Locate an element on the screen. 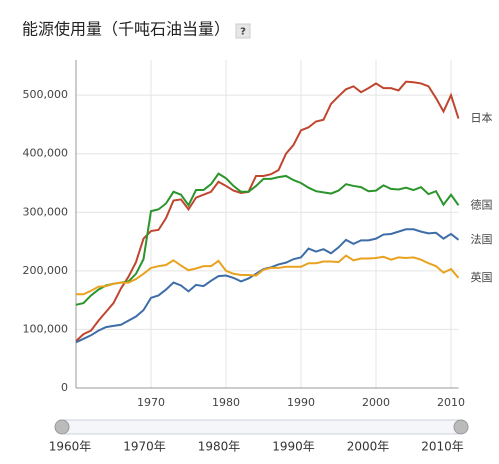  range-label: 2010年 is located at coordinates (442, 447).